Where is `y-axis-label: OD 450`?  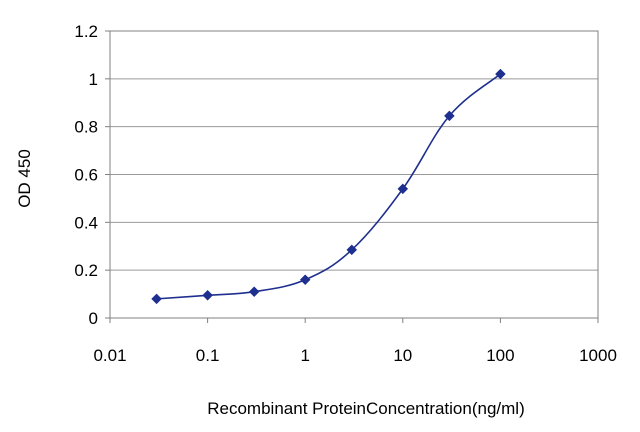
y-axis-label: OD 450 is located at coordinates (24, 178).